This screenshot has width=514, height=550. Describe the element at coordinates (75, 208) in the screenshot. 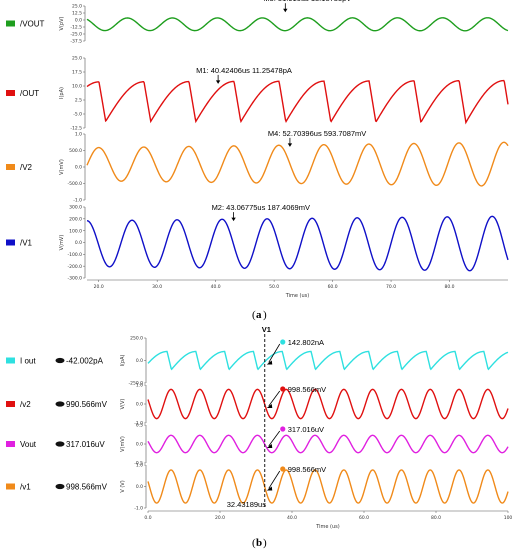

I see `y-tick-label: 300.0` at that location.